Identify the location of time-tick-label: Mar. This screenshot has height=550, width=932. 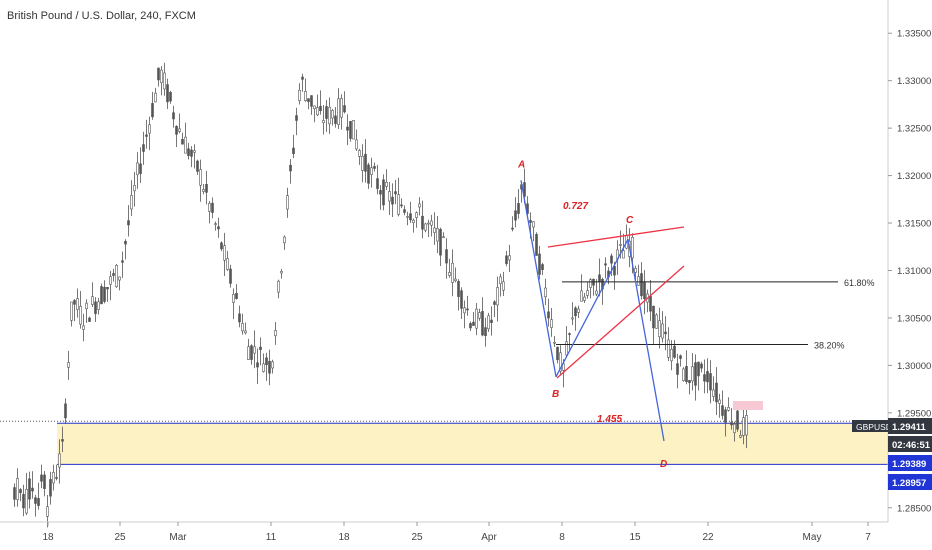
(178, 537).